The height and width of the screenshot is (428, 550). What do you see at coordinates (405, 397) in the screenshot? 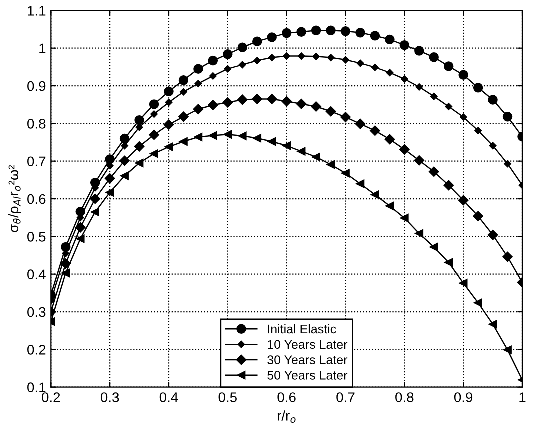
I see `x-tick-label: 0.8` at bounding box center [405, 397].